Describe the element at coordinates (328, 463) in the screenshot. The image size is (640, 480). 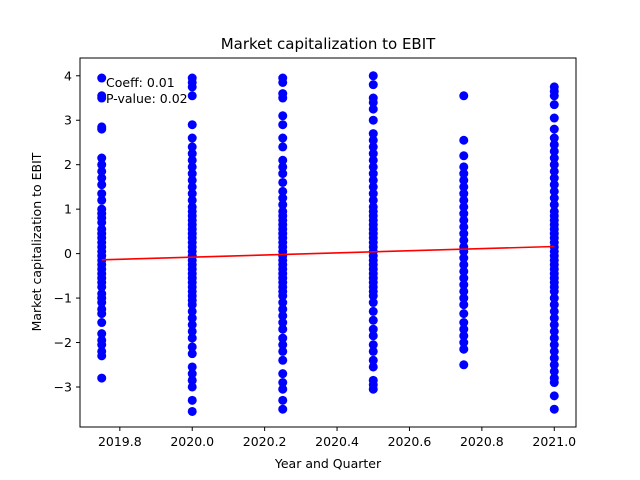
I see `x-axis-title: Year and Quarter` at that location.